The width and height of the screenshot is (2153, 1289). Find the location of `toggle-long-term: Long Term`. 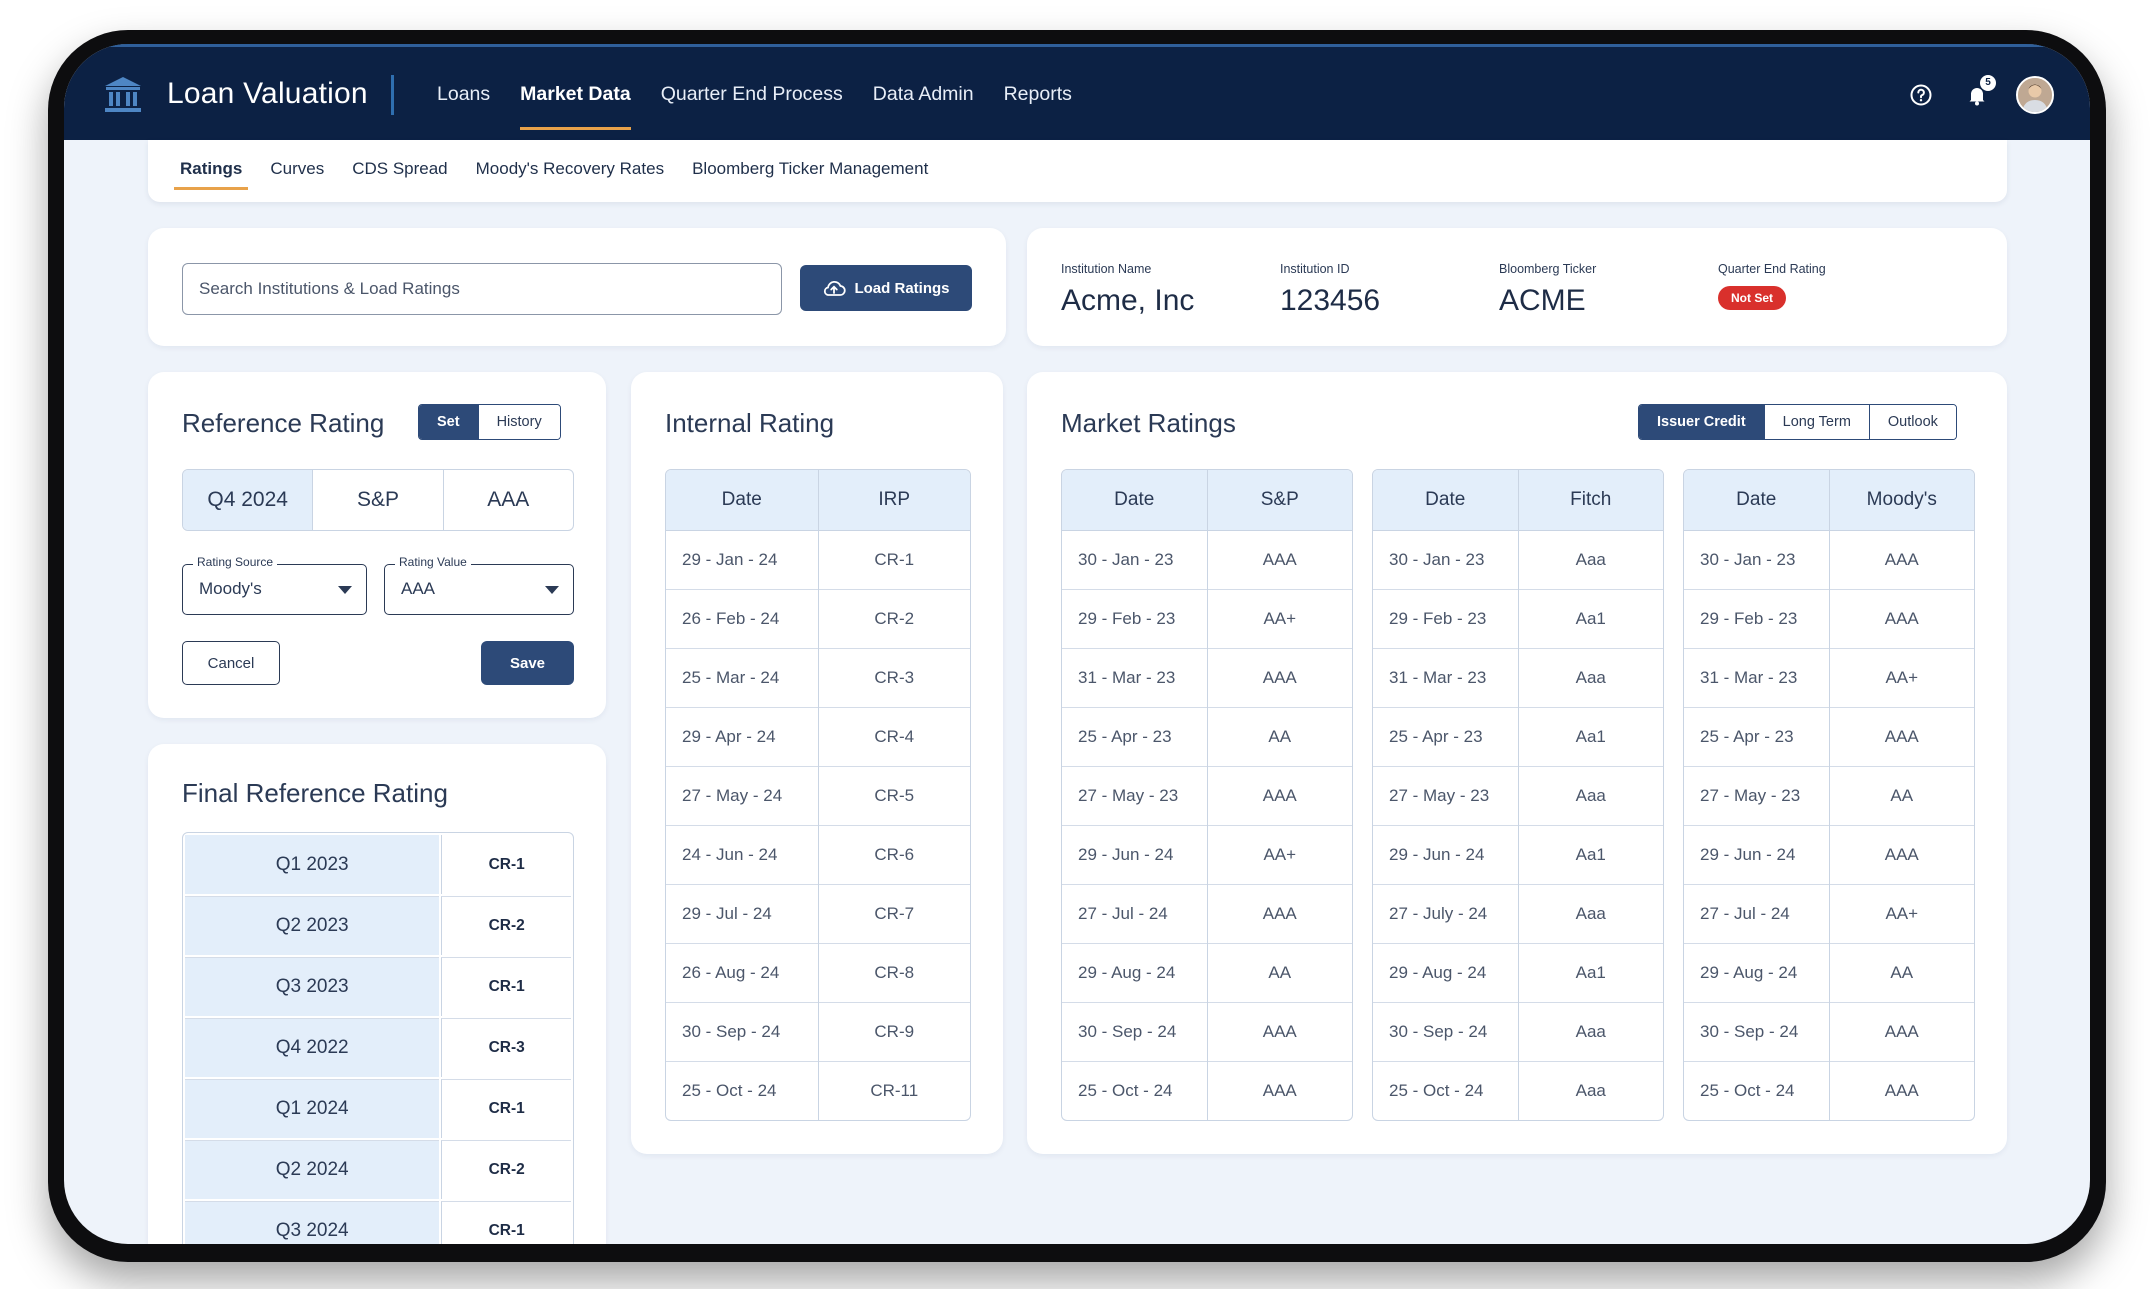

toggle-long-term: Long Term is located at coordinates (1816, 422).